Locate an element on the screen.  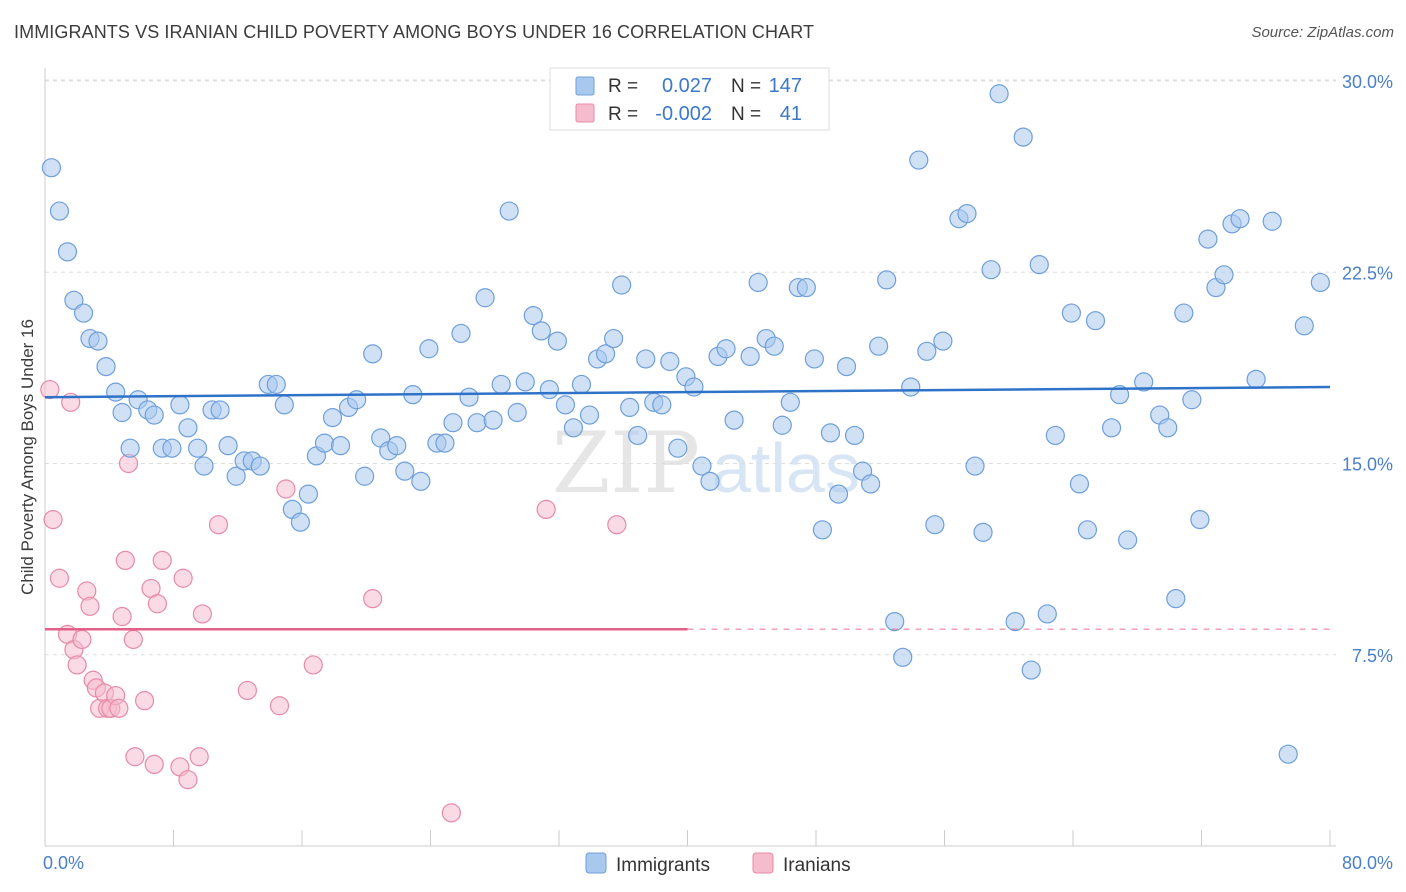
immigrants-legend-swatch is located at coordinates (585, 86).